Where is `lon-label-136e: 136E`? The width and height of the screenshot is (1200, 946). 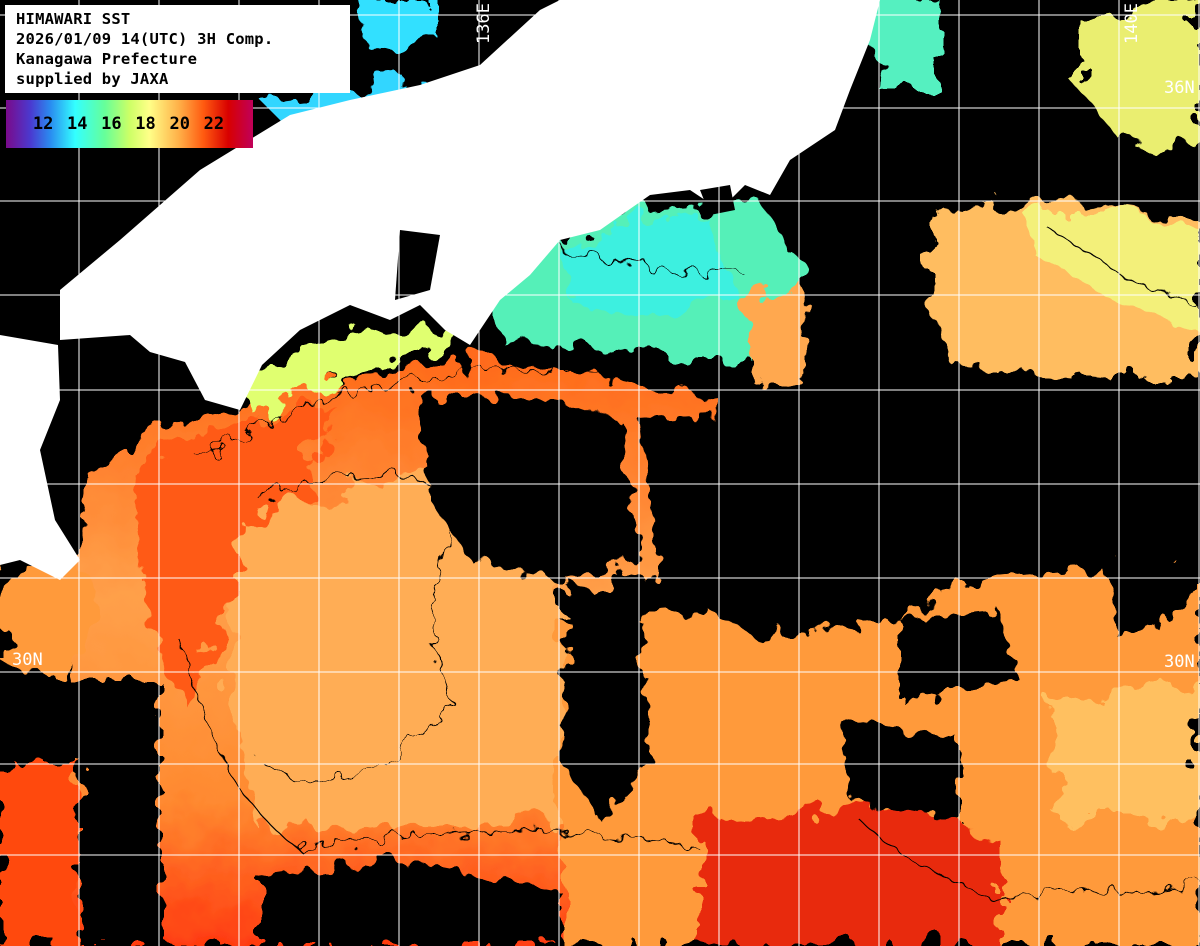
lon-label-136e: 136E is located at coordinates (484, 23).